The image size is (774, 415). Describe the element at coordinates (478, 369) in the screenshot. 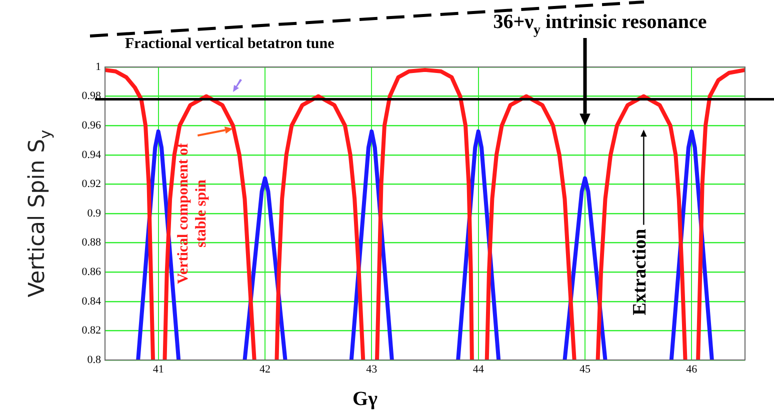

I see `x-tick-label: 44` at that location.